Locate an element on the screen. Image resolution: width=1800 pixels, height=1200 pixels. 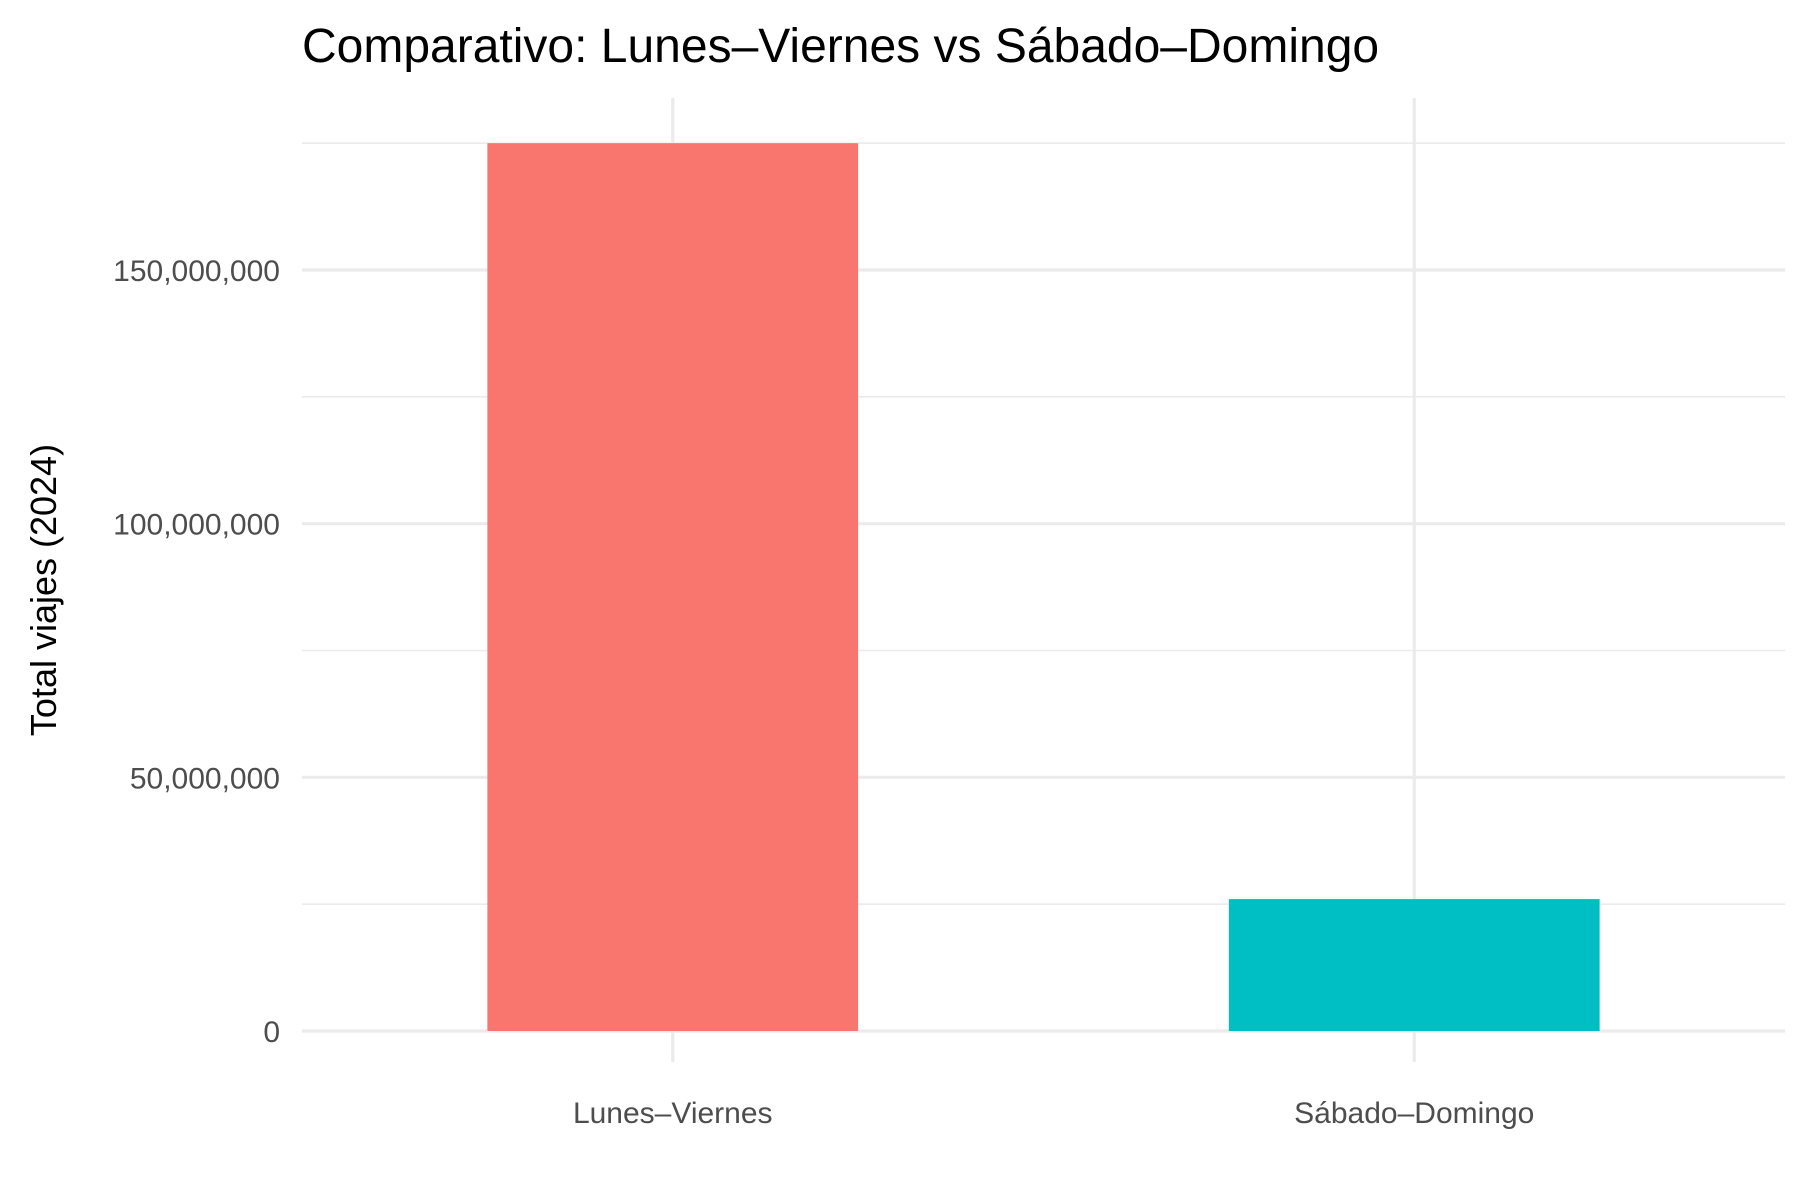
x-tick-label: Sábado–Domingo is located at coordinates (1414, 1113).